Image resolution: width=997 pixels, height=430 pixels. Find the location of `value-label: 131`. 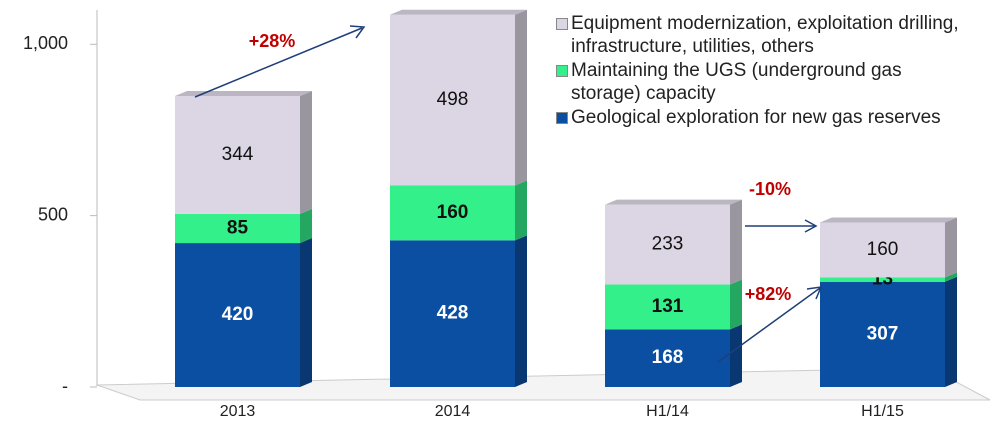

value-label: 131 is located at coordinates (668, 306).